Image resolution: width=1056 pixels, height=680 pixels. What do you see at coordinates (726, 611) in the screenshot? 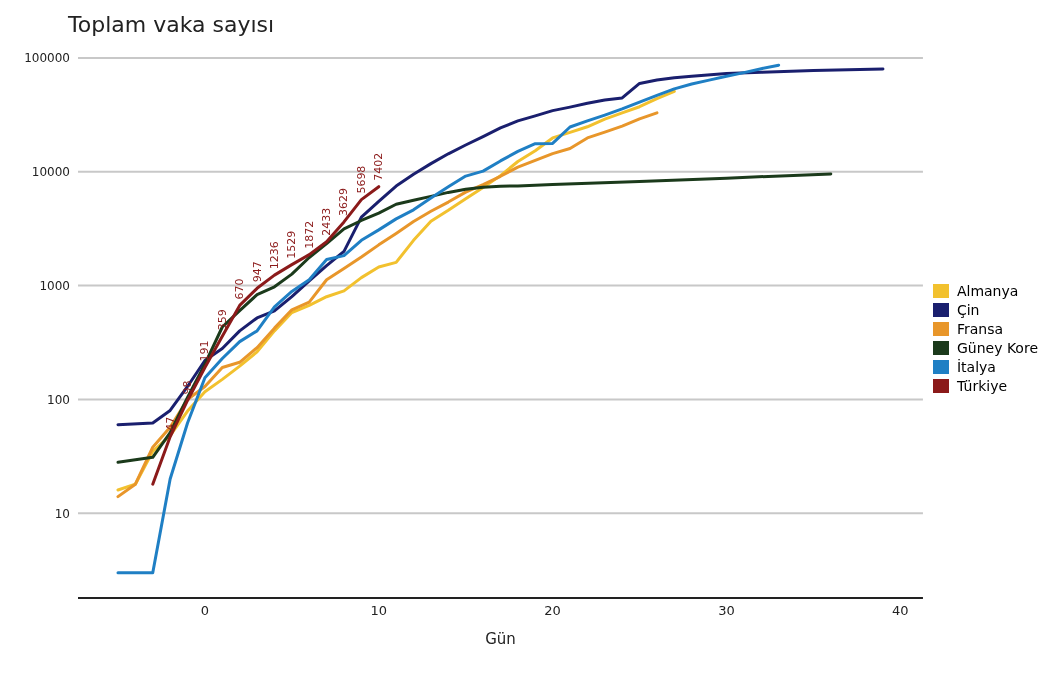
I see `x-tick-label: 30` at bounding box center [726, 611].